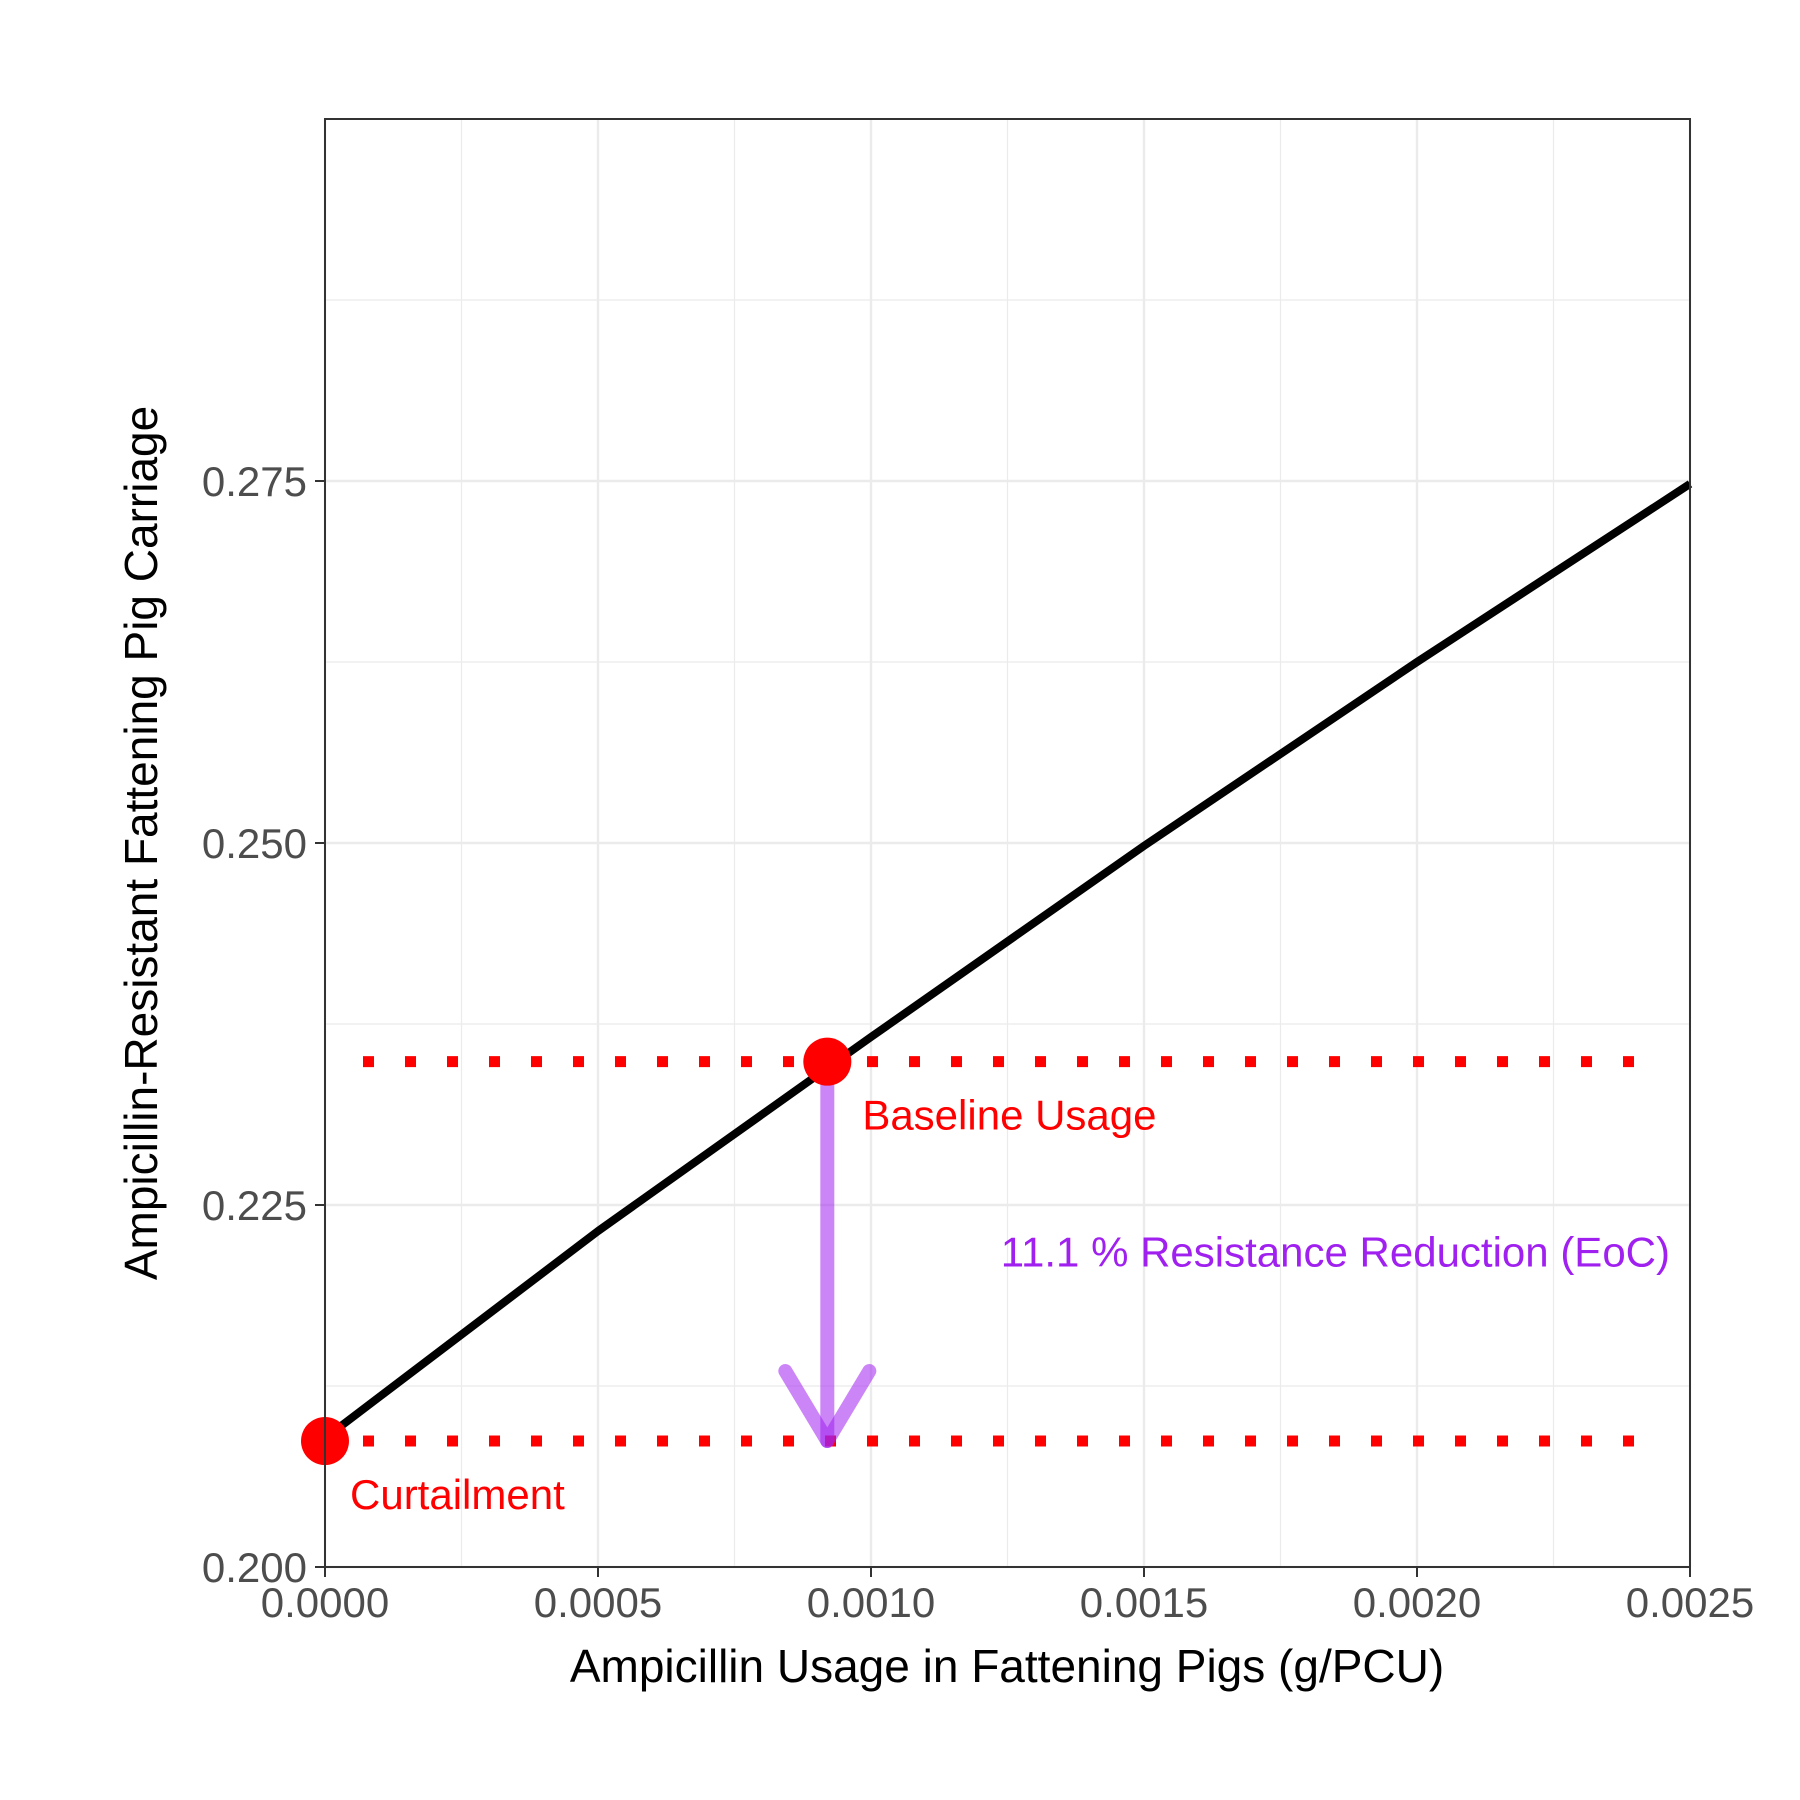 The width and height of the screenshot is (1800, 1800). Describe the element at coordinates (254, 843) in the screenshot. I see `y-tick-label: 0.250` at that location.